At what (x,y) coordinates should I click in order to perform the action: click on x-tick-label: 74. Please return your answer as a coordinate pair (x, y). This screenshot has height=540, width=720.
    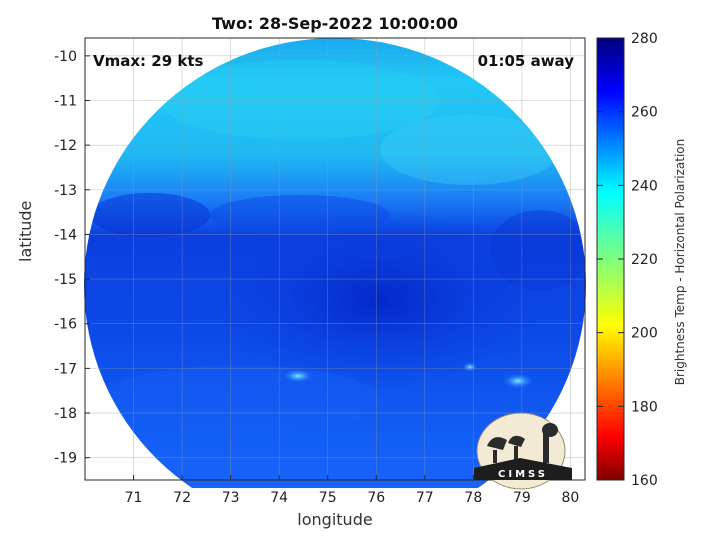
    Looking at the image, I should click on (279, 498).